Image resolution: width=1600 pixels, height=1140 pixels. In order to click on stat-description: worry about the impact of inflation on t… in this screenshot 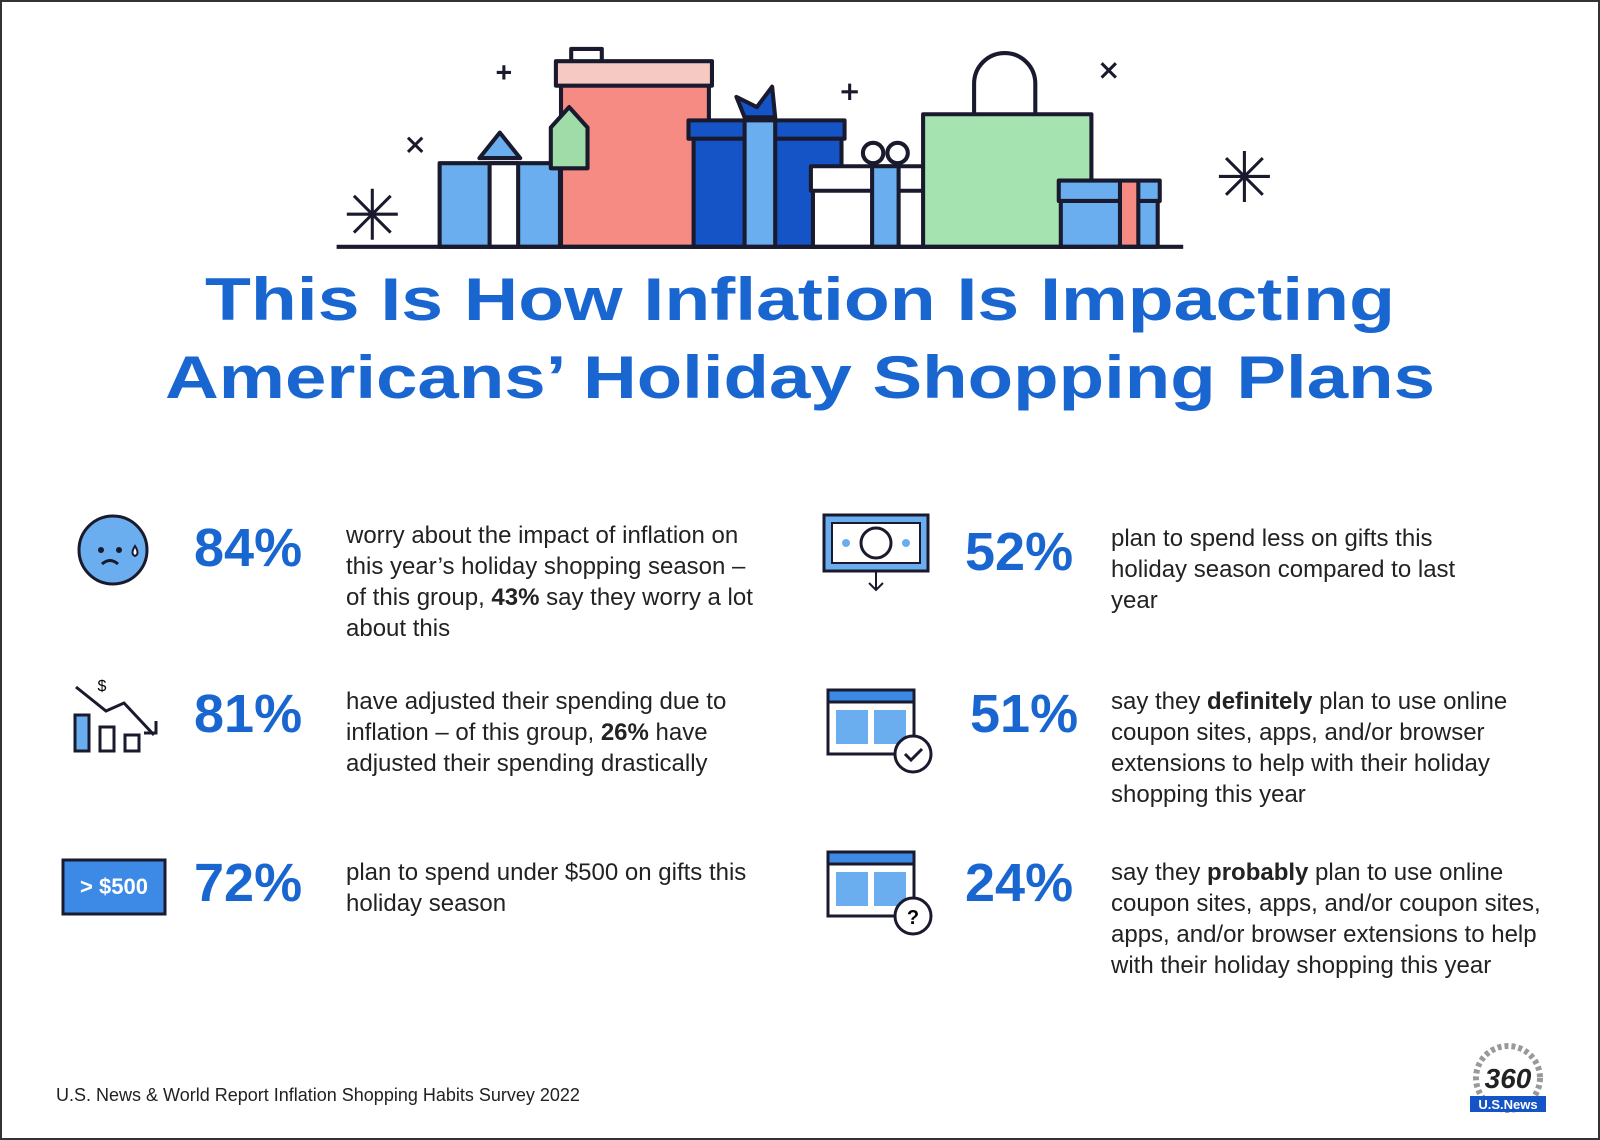, I will do `click(551, 582)`.